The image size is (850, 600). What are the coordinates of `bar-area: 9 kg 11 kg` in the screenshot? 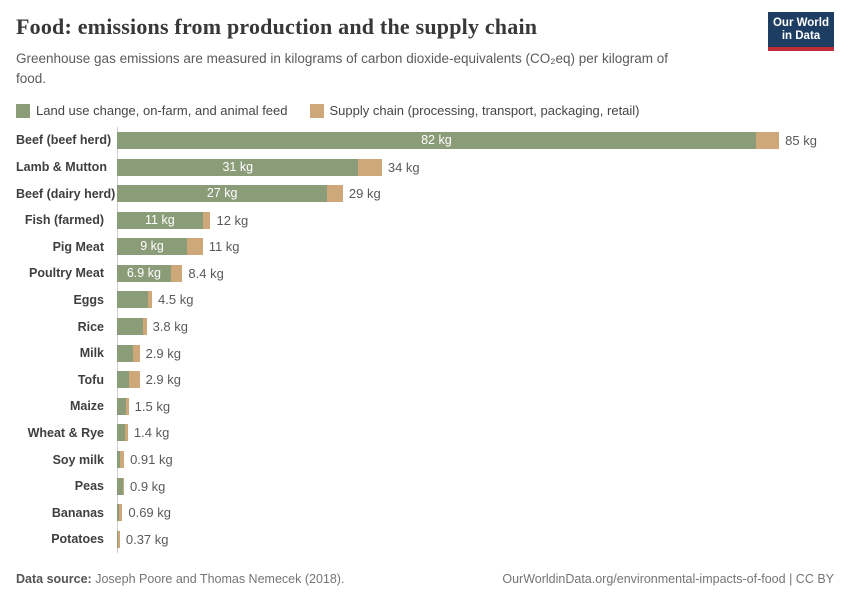 It's located at (178, 247).